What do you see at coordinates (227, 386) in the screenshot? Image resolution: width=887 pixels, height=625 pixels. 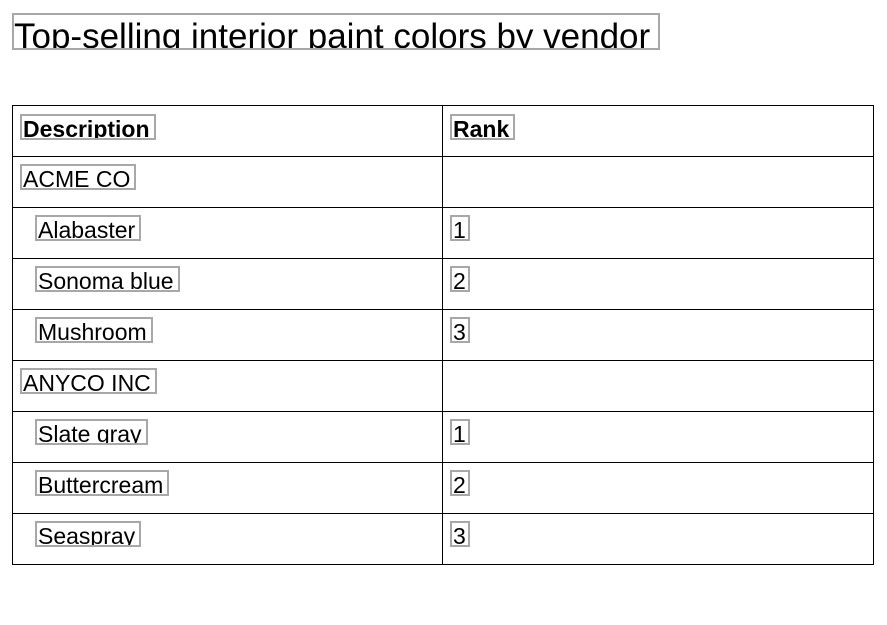 I see `description-cell: ANYCO INC` at bounding box center [227, 386].